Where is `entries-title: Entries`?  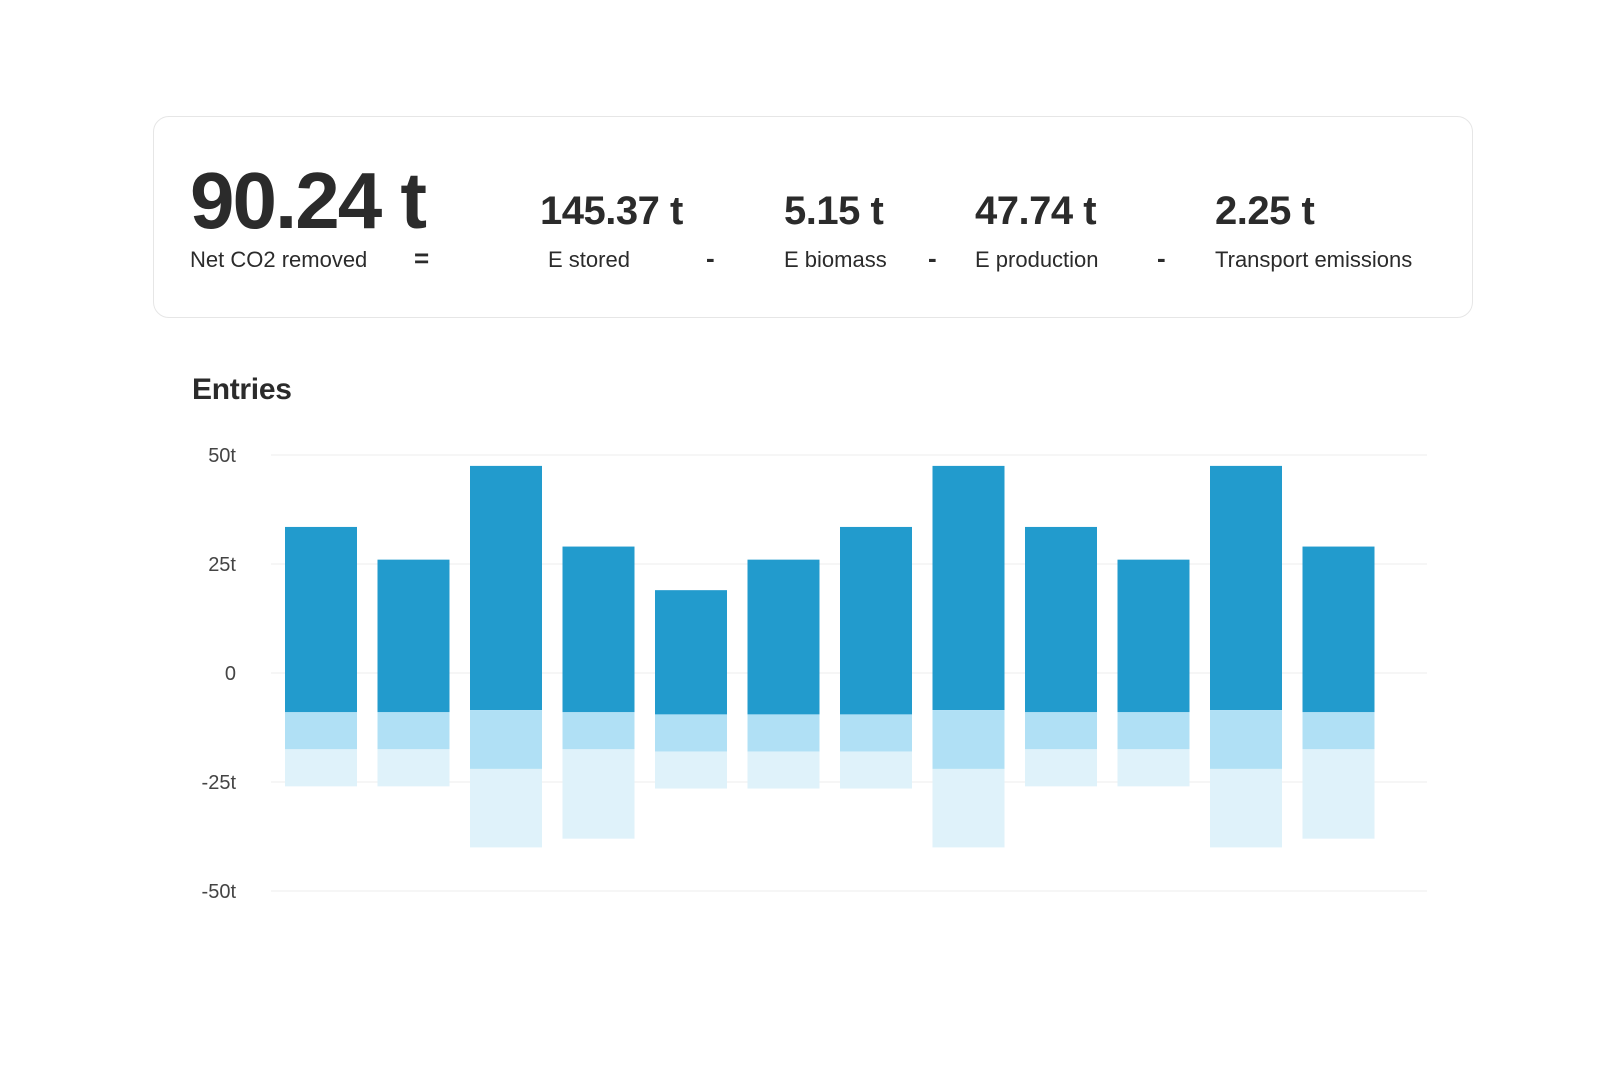 entries-title: Entries is located at coordinates (242, 389).